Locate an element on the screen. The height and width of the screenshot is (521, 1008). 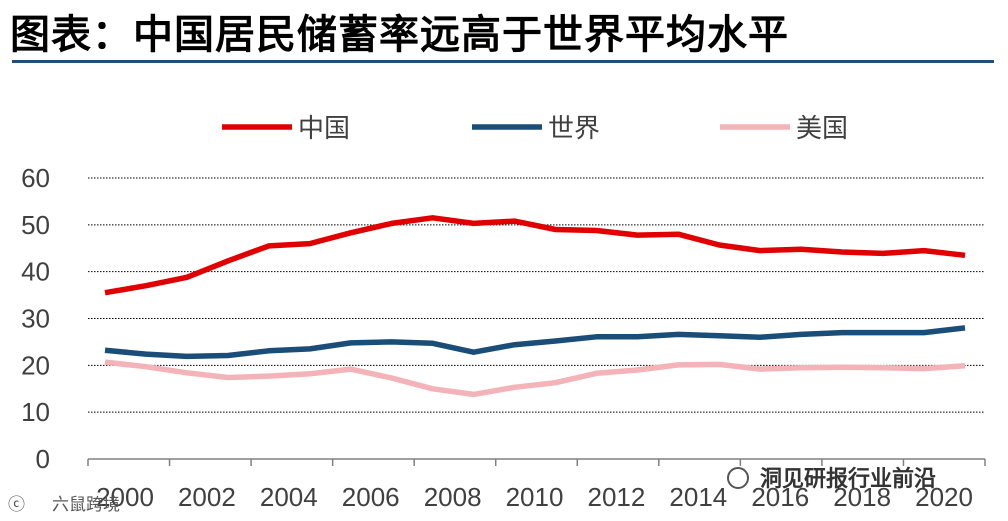
x-tick-label: 2010 is located at coordinates (535, 497).